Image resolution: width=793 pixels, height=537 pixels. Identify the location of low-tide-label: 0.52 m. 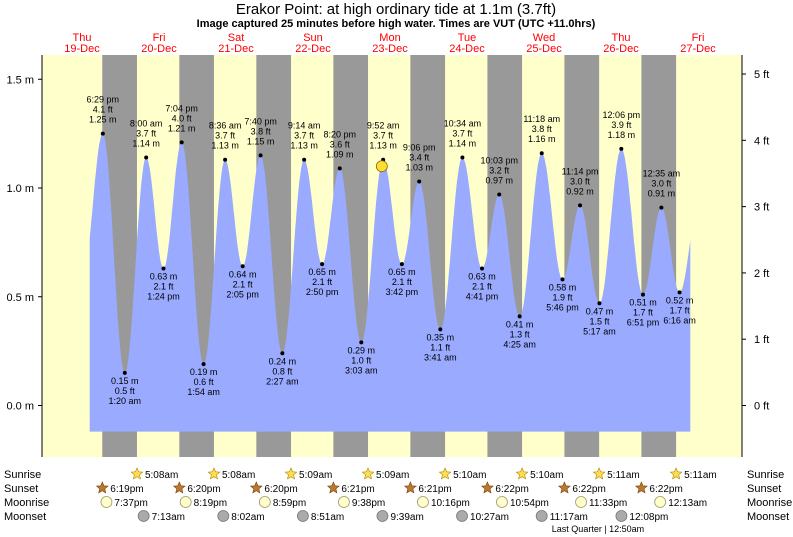
(680, 300).